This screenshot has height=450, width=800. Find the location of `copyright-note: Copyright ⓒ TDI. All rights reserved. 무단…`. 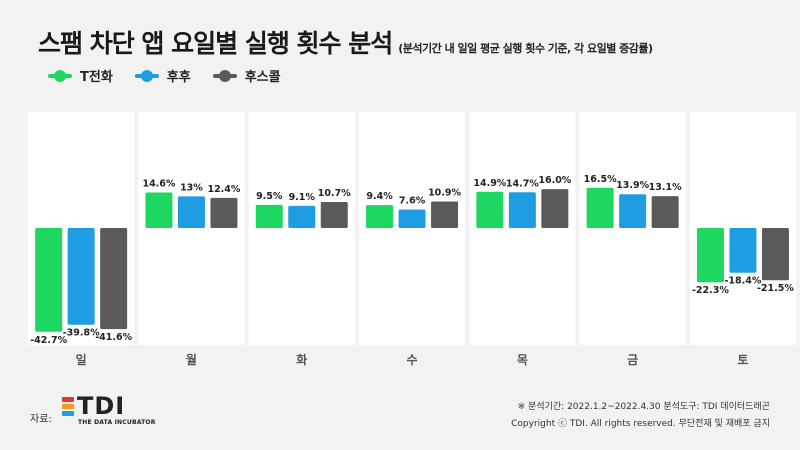

copyright-note: Copyright ⓒ TDI. All rights reserved. 무단… is located at coordinates (640, 424).